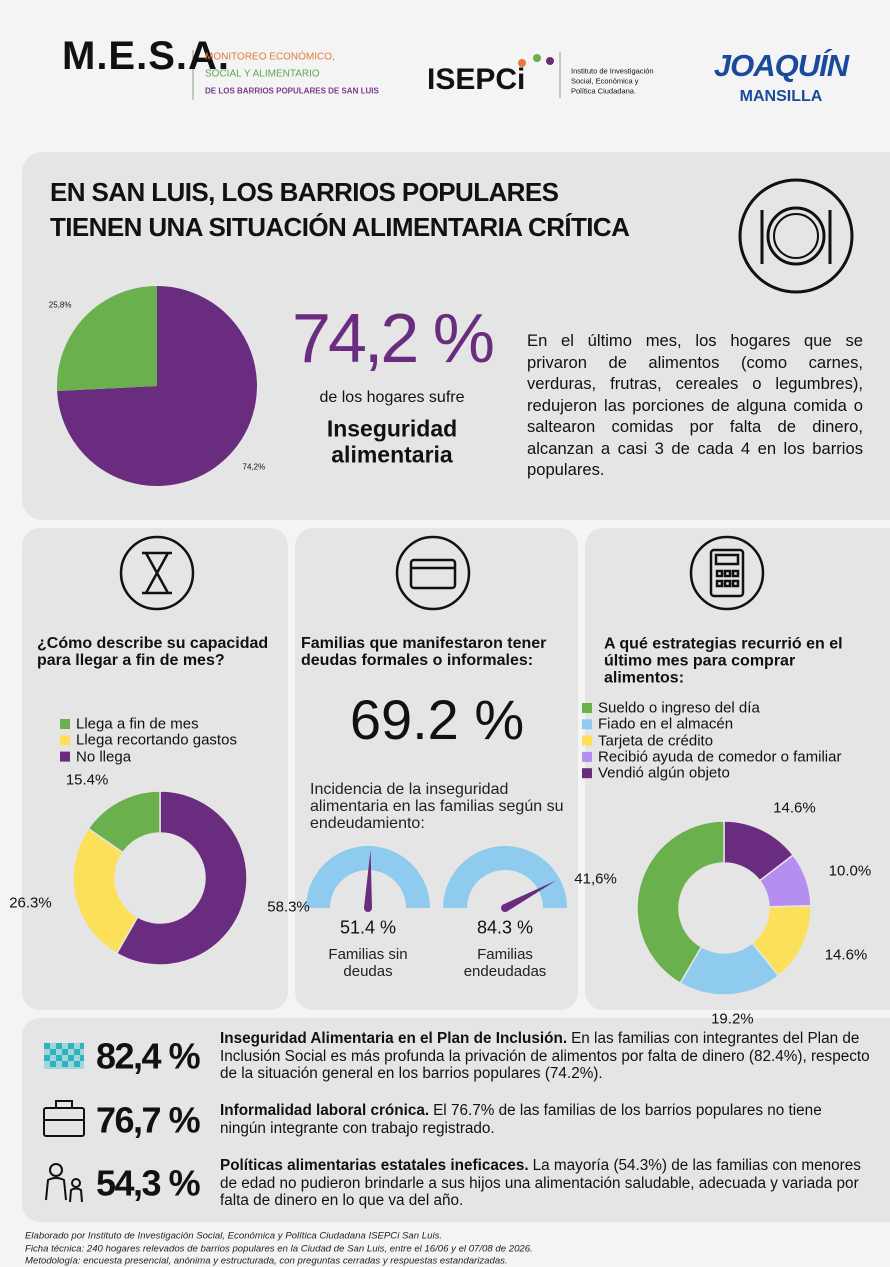 This screenshot has height=1267, width=890. I want to click on data-label: 58.3%, so click(288, 906).